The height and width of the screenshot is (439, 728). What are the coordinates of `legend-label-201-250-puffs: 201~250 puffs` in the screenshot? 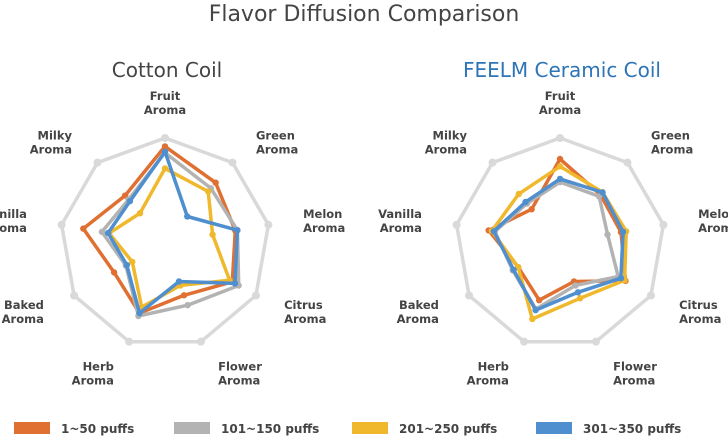 It's located at (448, 429).